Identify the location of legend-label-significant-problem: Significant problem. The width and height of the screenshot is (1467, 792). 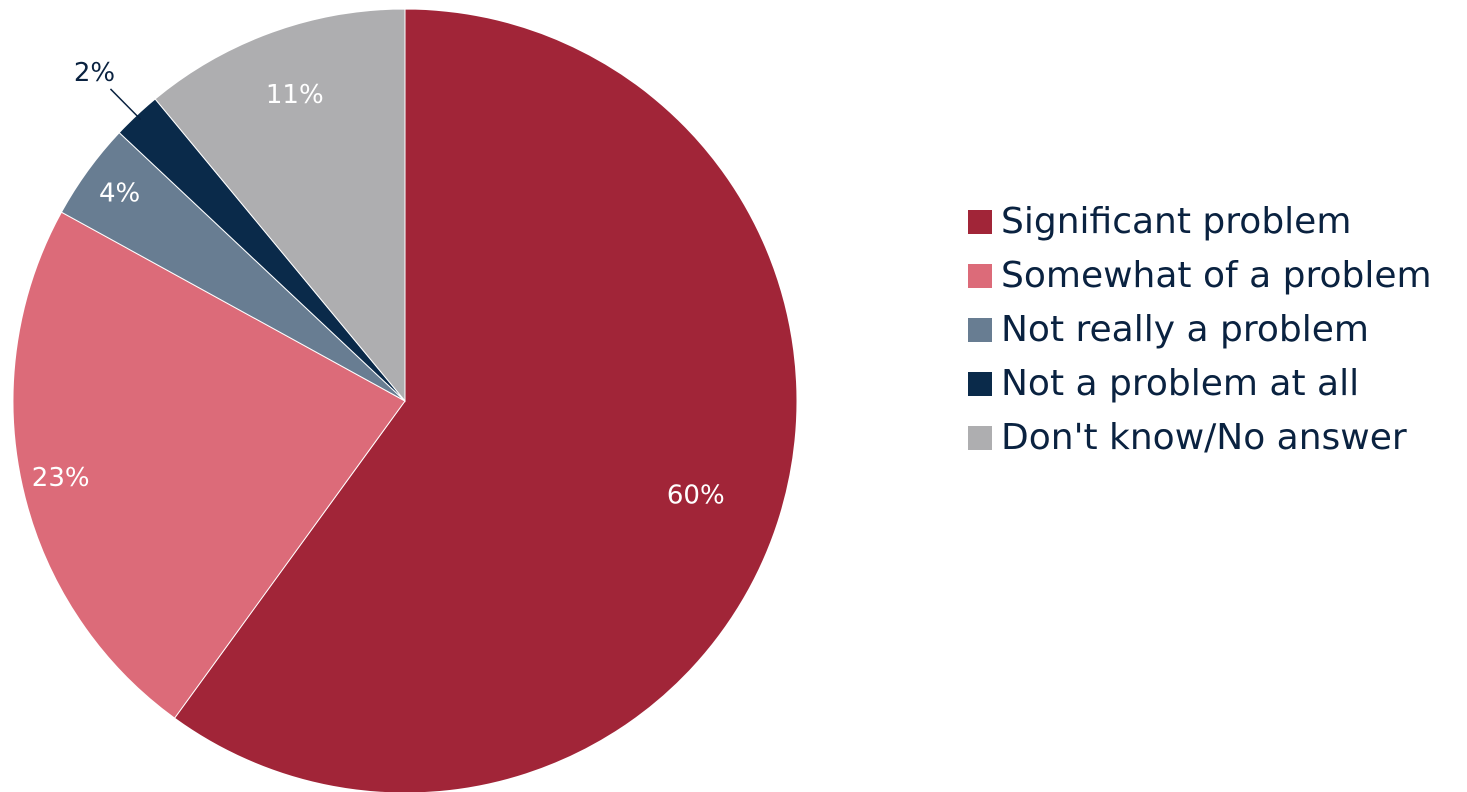
(1176, 221).